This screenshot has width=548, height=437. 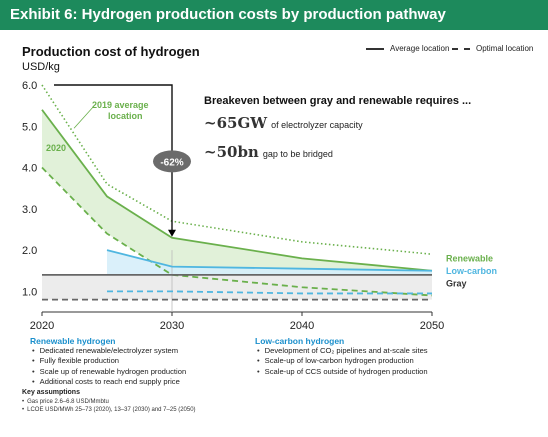 I want to click on legend-optimal-label: Optimal location, so click(x=505, y=48).